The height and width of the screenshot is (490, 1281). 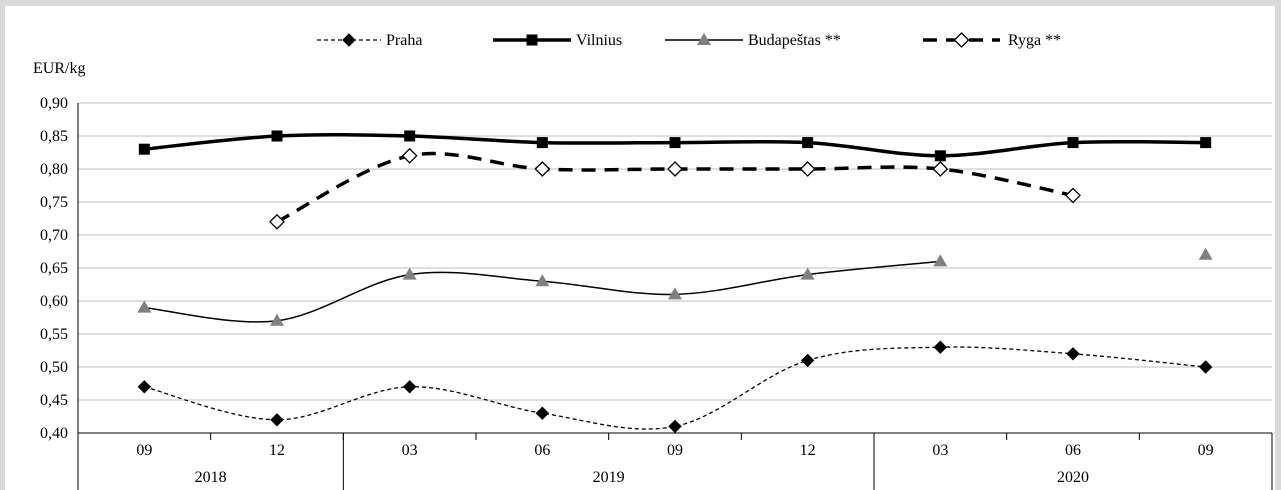 I want to click on y-tick-label: 0,40, so click(x=54, y=433).